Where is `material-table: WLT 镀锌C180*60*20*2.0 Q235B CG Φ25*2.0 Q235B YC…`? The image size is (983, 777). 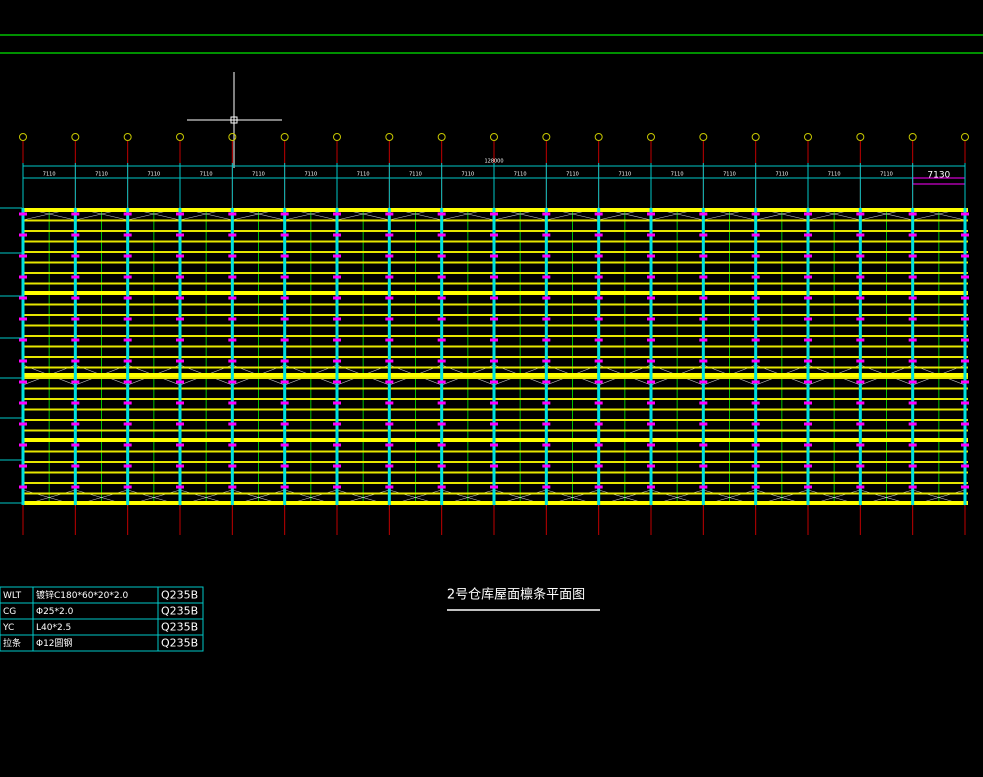
material-table: WLT 镀锌C180*60*20*2.0 Q235B CG Φ25*2.0 Q235B YC… is located at coordinates (102, 619).